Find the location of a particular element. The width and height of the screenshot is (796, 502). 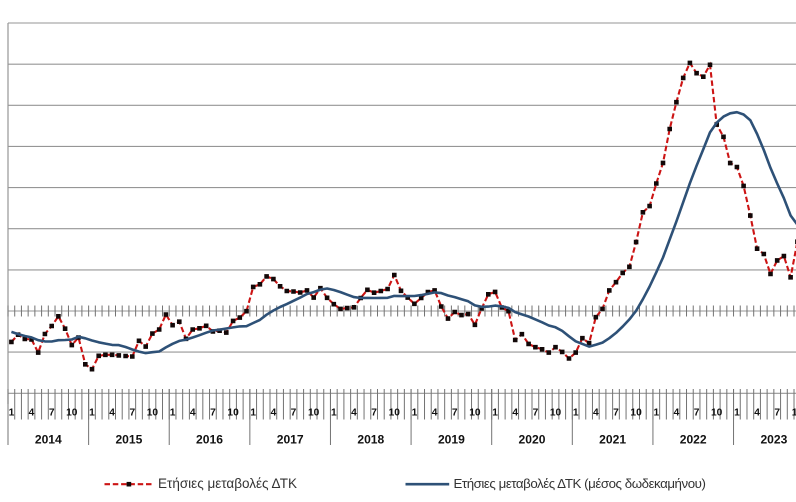

svg-text: 2021 is located at coordinates (612, 440).